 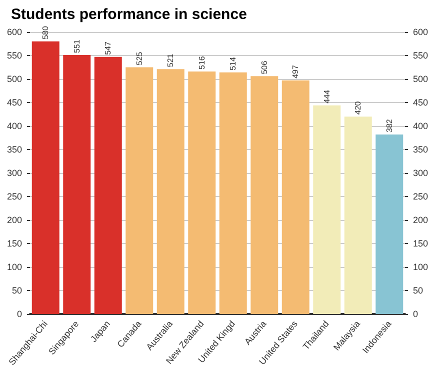 I want to click on y2-tick-label: 50, so click(x=418, y=291).